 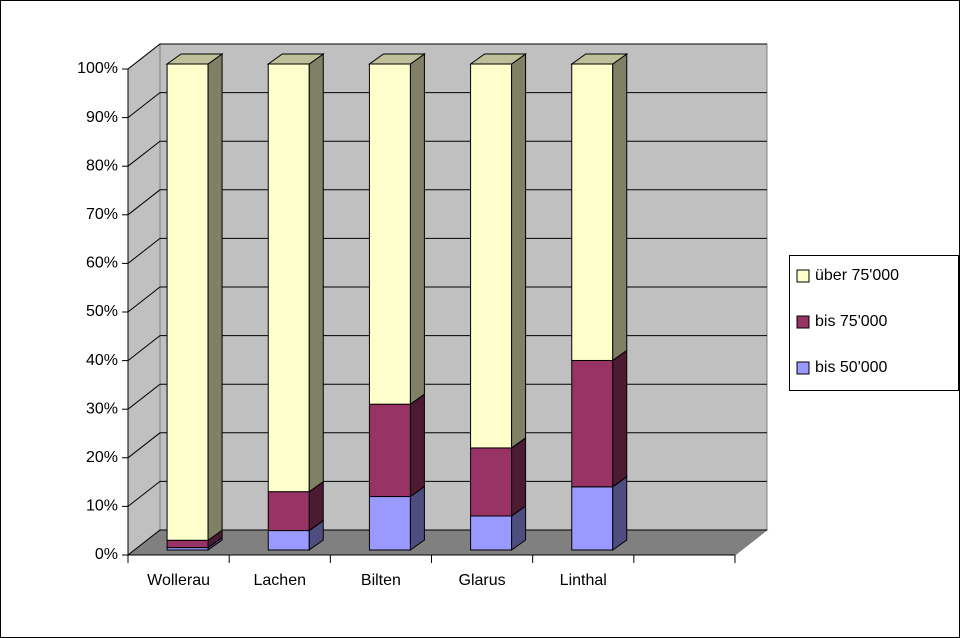 I want to click on y-tick-label: 40%, so click(x=102, y=360).